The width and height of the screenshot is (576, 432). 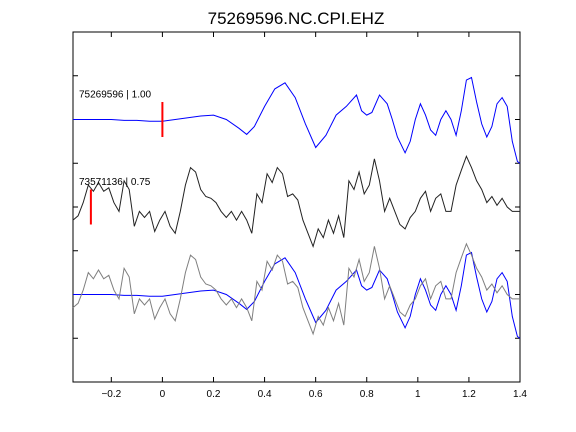 What do you see at coordinates (418, 394) in the screenshot?
I see `x-tick-label: 1` at bounding box center [418, 394].